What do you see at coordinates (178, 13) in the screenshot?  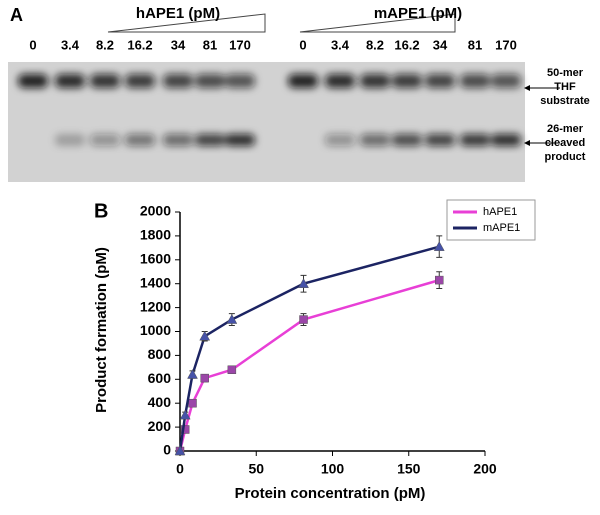 I see `group-label: hAPE1 (pM)` at bounding box center [178, 13].